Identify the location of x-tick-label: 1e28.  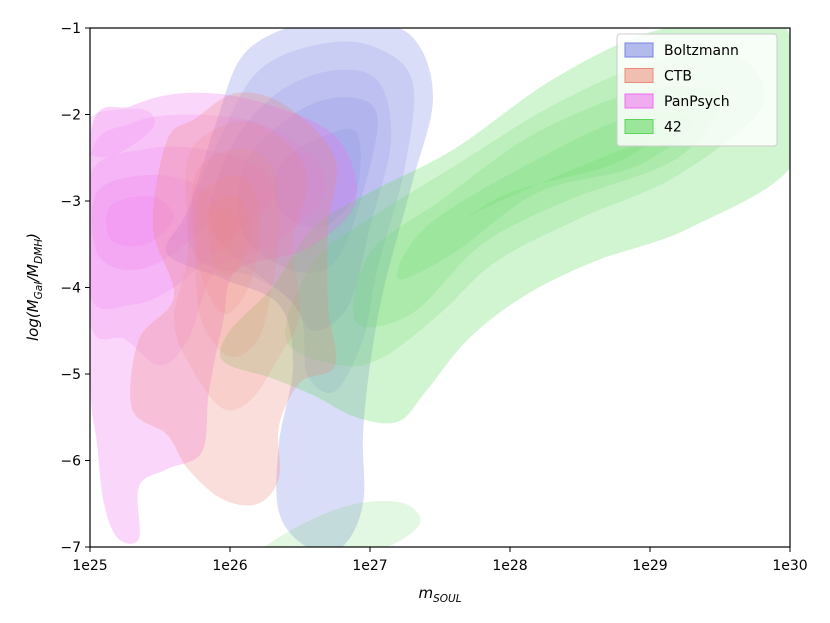
(509, 566).